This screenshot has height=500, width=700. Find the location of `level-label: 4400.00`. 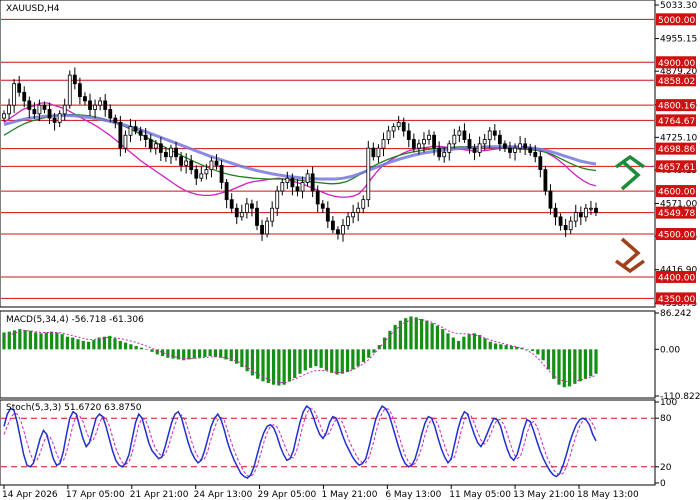

level-label: 4400.00 is located at coordinates (676, 278).